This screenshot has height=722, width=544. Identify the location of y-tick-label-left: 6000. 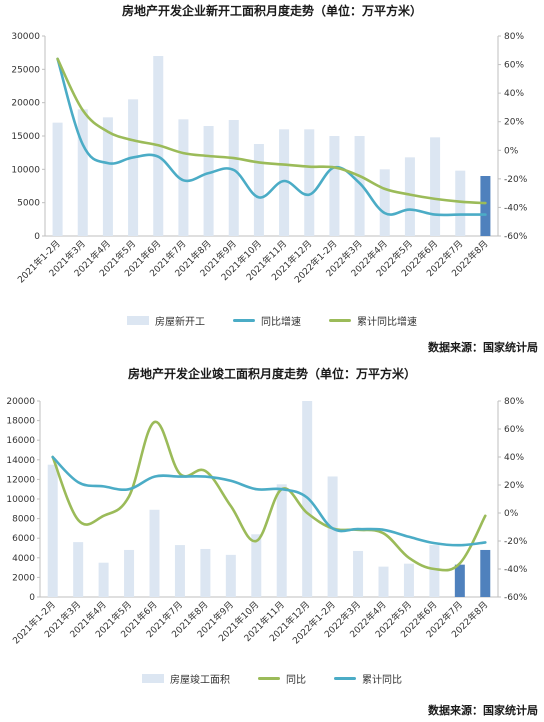
(23, 539).